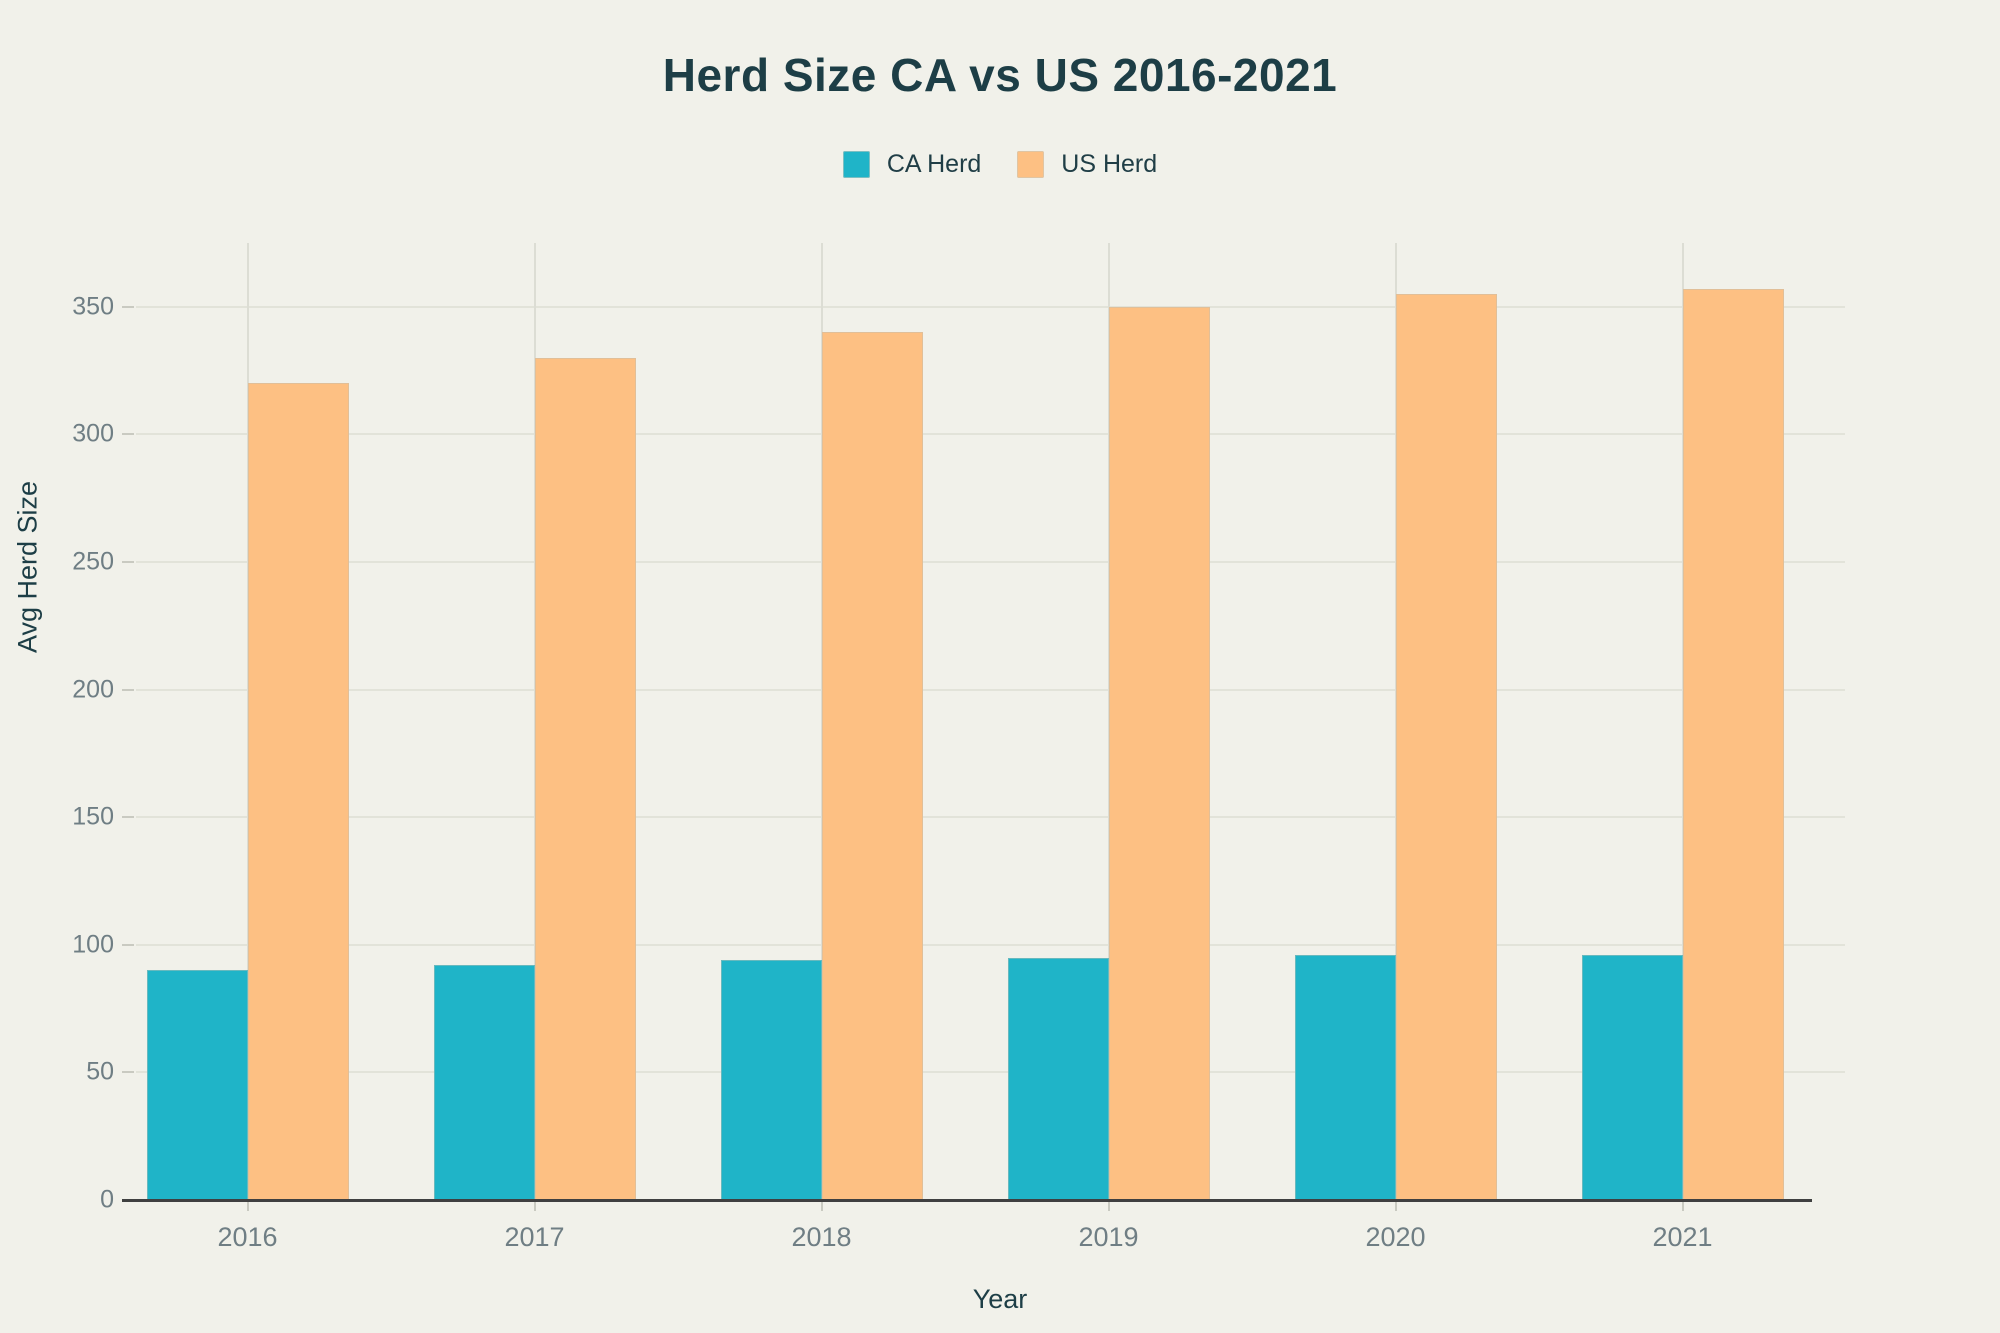 Image resolution: width=2000 pixels, height=1333 pixels. What do you see at coordinates (93, 433) in the screenshot?
I see `y-tick-label: 300` at bounding box center [93, 433].